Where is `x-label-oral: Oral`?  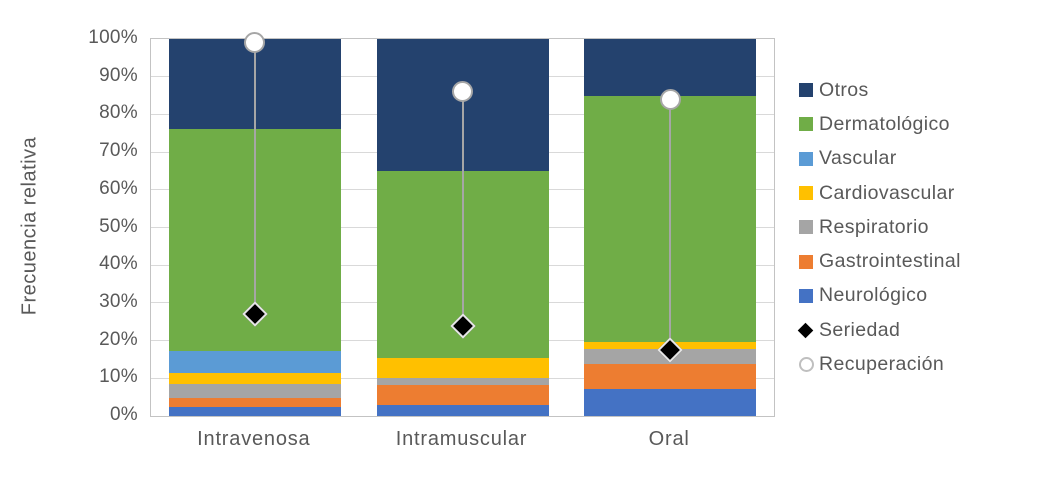 x-label-oral: Oral is located at coordinates (669, 439).